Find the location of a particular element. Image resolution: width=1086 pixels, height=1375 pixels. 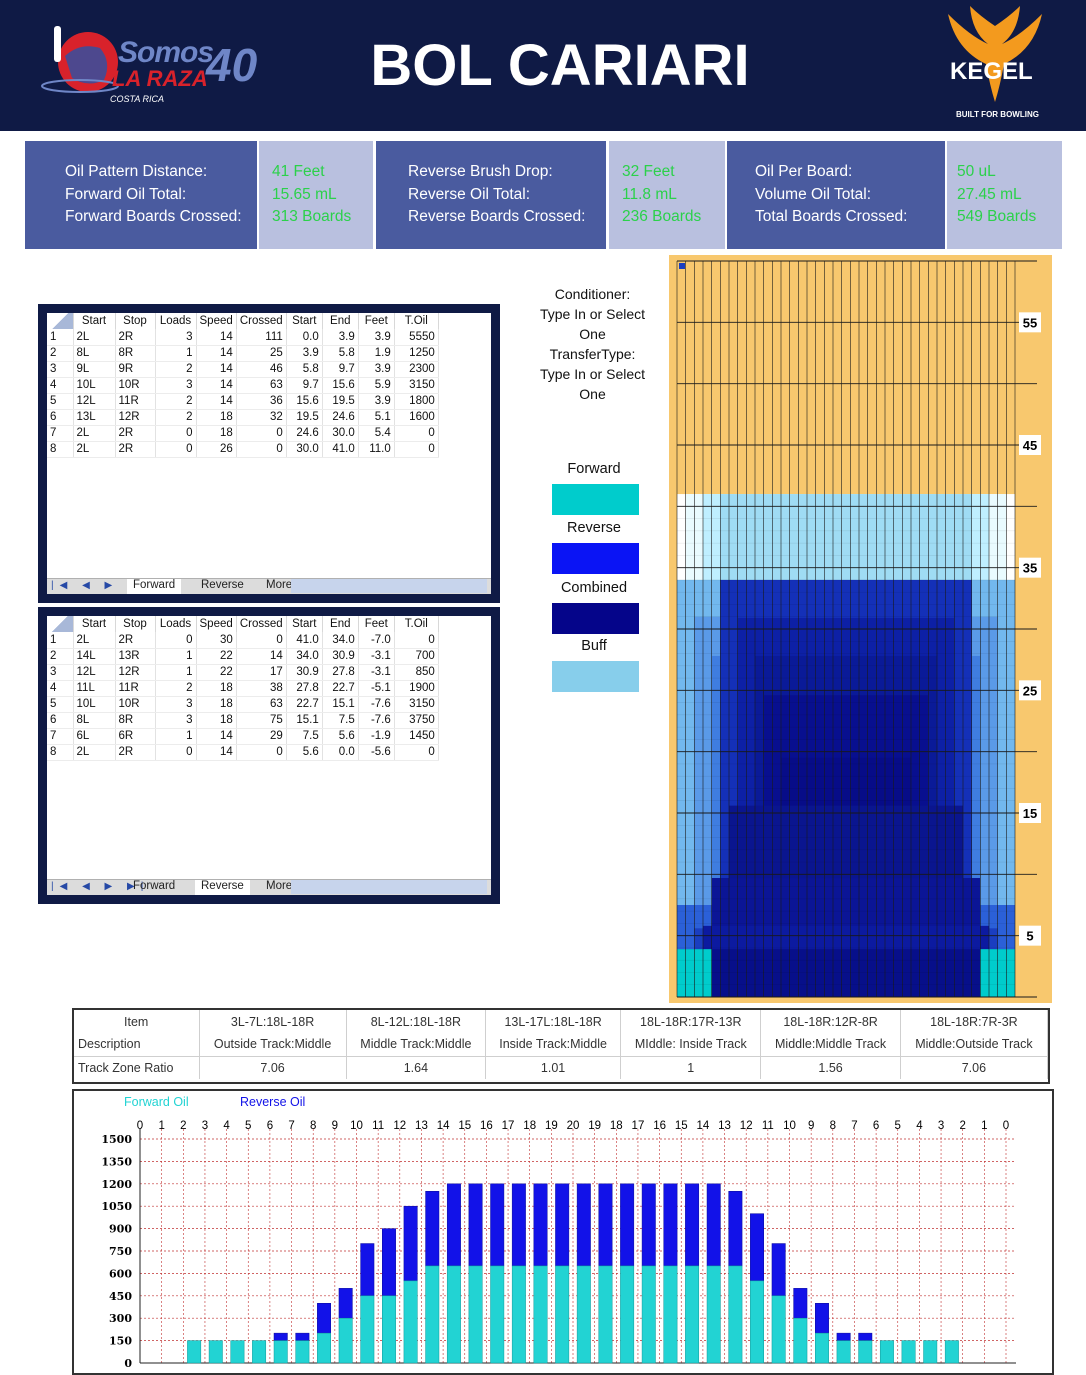

grid-cell: 7.5 is located at coordinates (304, 736).